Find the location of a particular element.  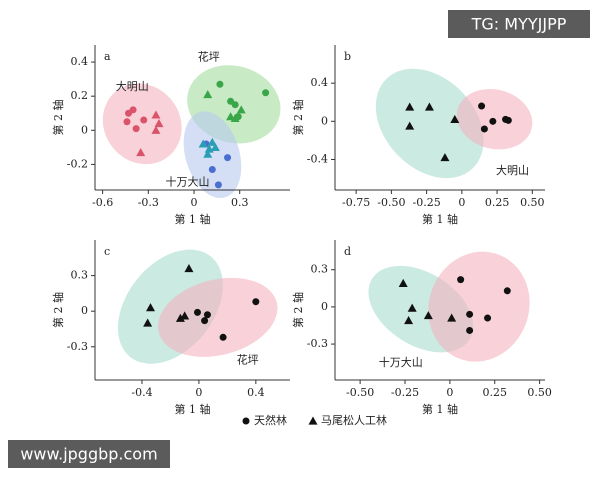

y-tick-label: -0.4 is located at coordinates (317, 158).